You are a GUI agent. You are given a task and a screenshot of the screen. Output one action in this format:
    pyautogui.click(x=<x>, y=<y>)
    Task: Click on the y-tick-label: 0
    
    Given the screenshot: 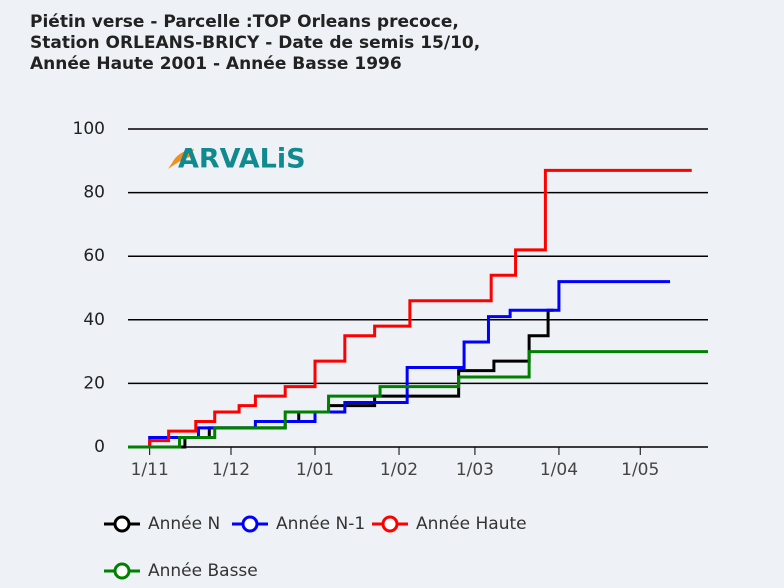 What is the action you would take?
    pyautogui.click(x=99, y=447)
    